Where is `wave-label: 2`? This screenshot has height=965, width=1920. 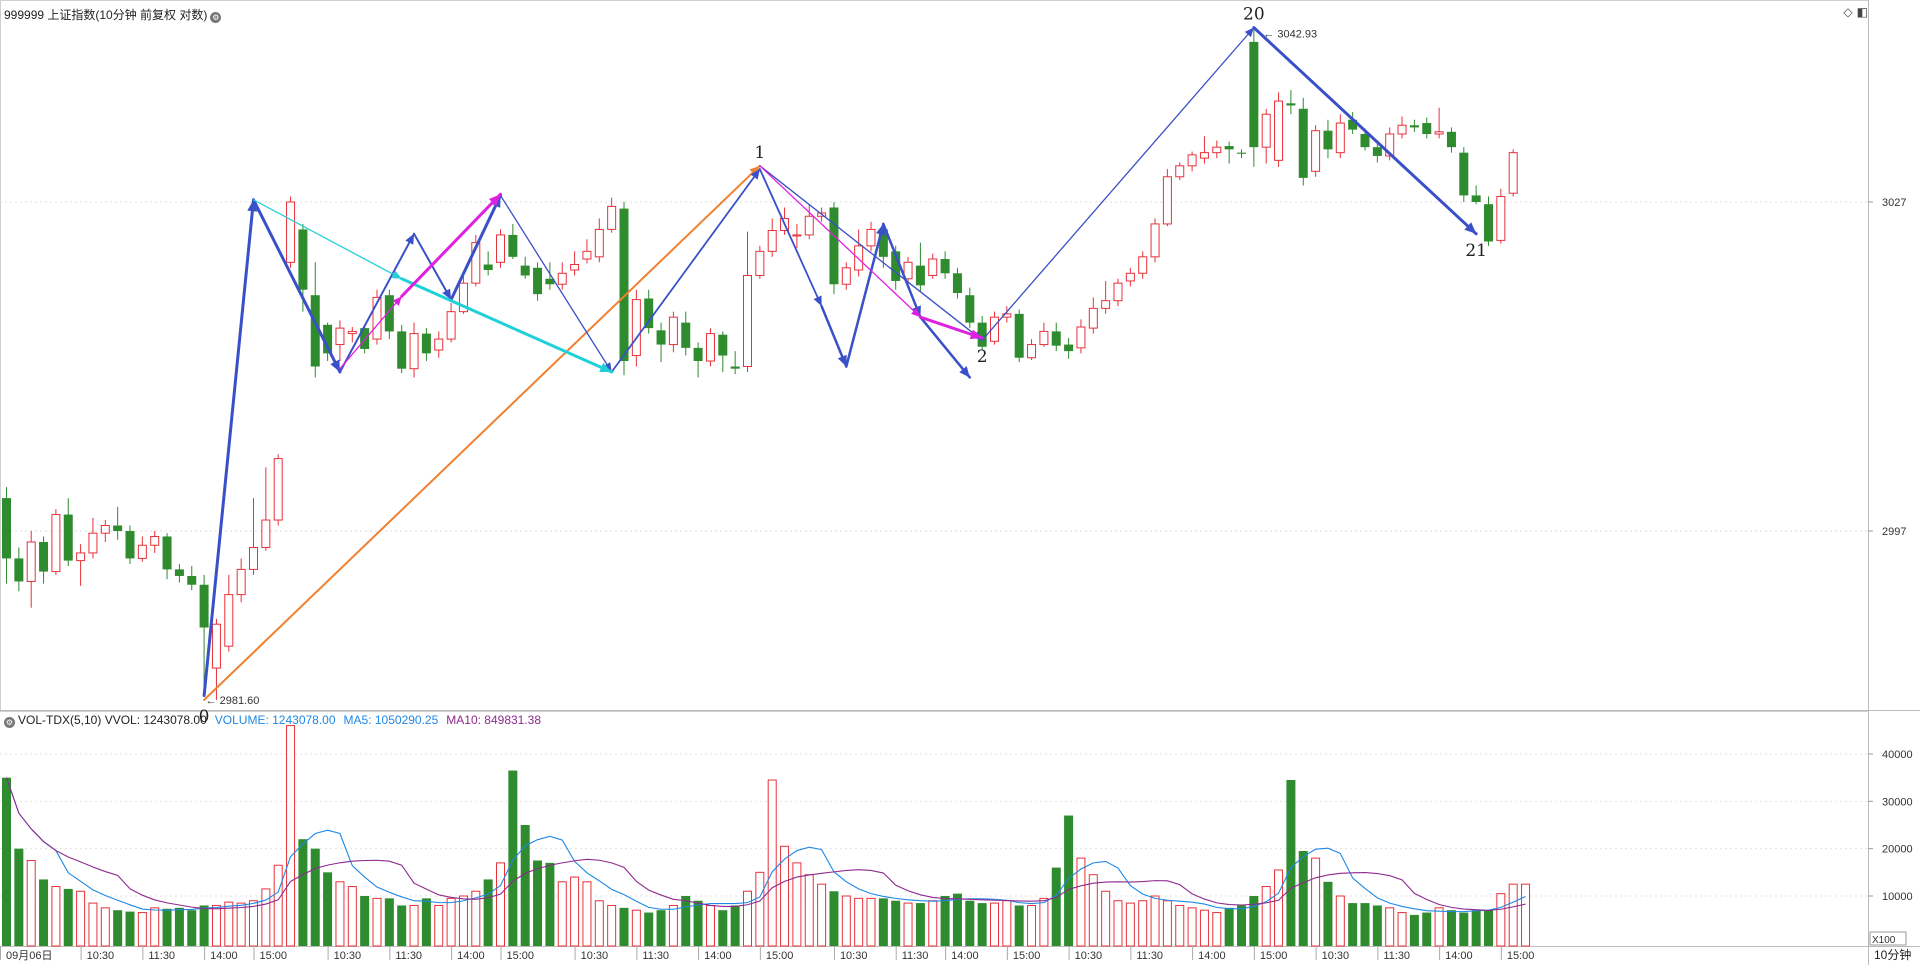
wave-label: 2 is located at coordinates (982, 357).